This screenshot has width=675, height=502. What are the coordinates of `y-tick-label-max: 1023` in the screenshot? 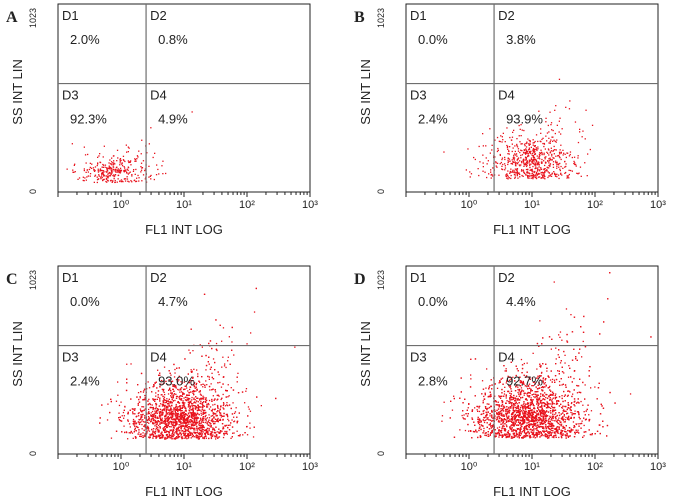 It's located at (33, 18).